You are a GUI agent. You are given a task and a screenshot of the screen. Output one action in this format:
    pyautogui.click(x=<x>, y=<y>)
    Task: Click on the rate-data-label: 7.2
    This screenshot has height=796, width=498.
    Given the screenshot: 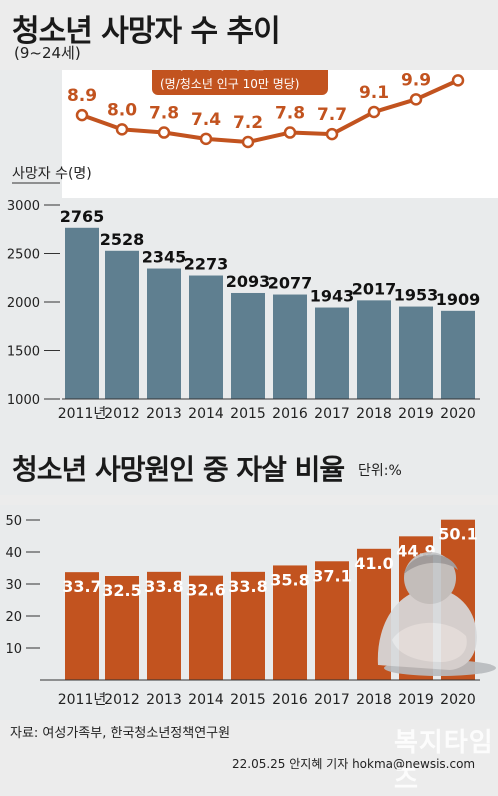 What is the action you would take?
    pyautogui.click(x=248, y=123)
    